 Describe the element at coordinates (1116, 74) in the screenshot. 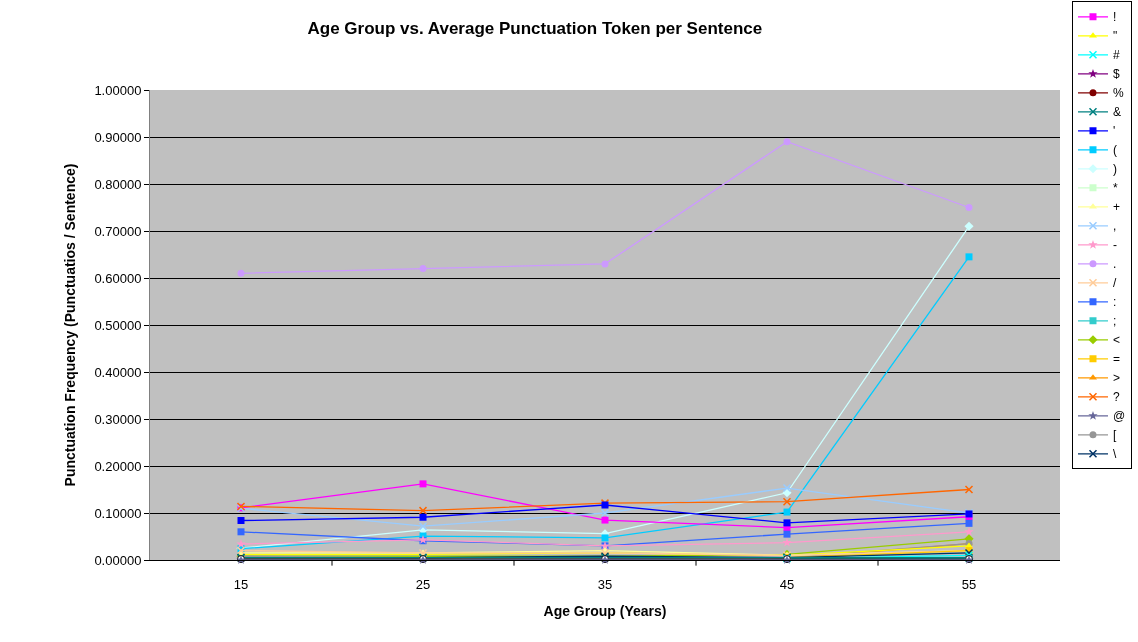

I see `legend-label: $` at that location.